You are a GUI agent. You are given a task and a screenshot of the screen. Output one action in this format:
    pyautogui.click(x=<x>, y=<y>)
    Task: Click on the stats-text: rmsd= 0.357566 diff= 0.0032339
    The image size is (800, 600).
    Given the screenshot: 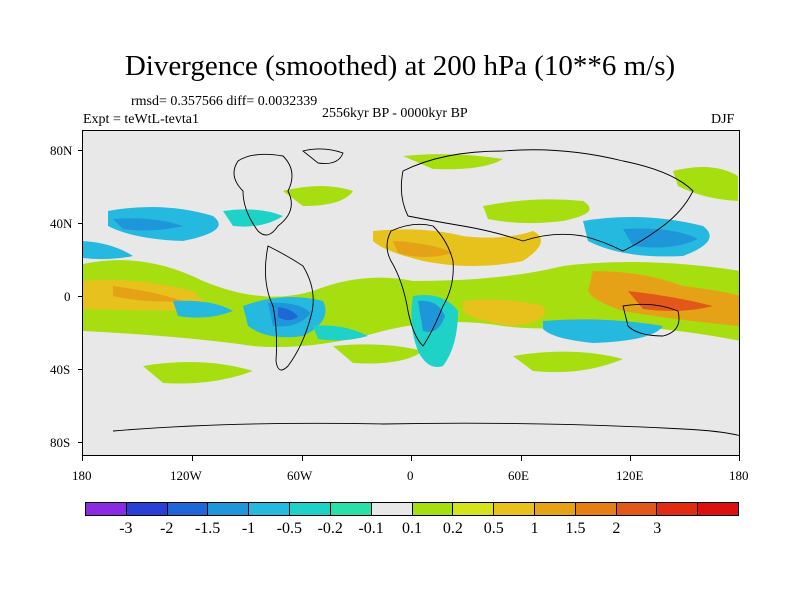 What is the action you would take?
    pyautogui.click(x=224, y=101)
    